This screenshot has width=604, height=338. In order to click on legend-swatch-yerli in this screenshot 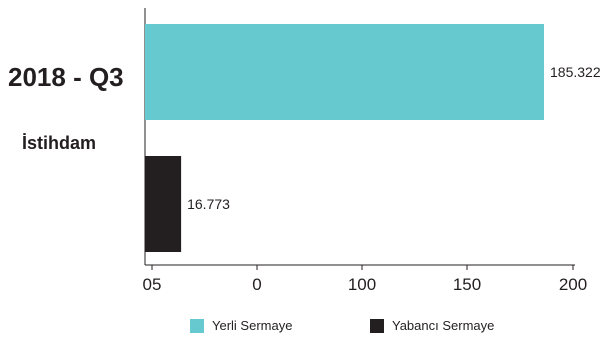, I will do `click(197, 325)`.